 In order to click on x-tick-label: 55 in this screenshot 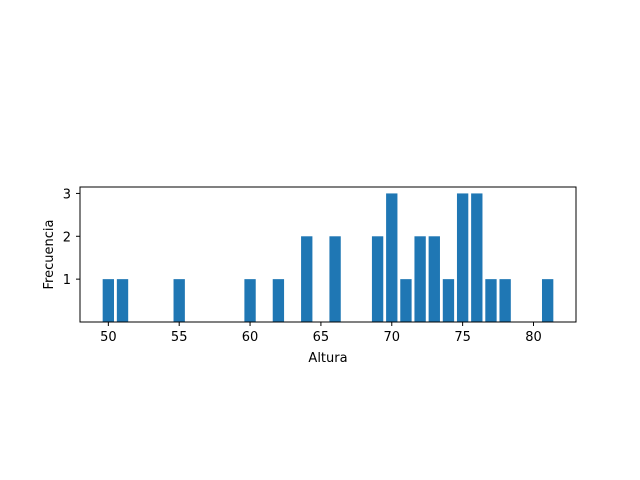, I will do `click(179, 337)`.